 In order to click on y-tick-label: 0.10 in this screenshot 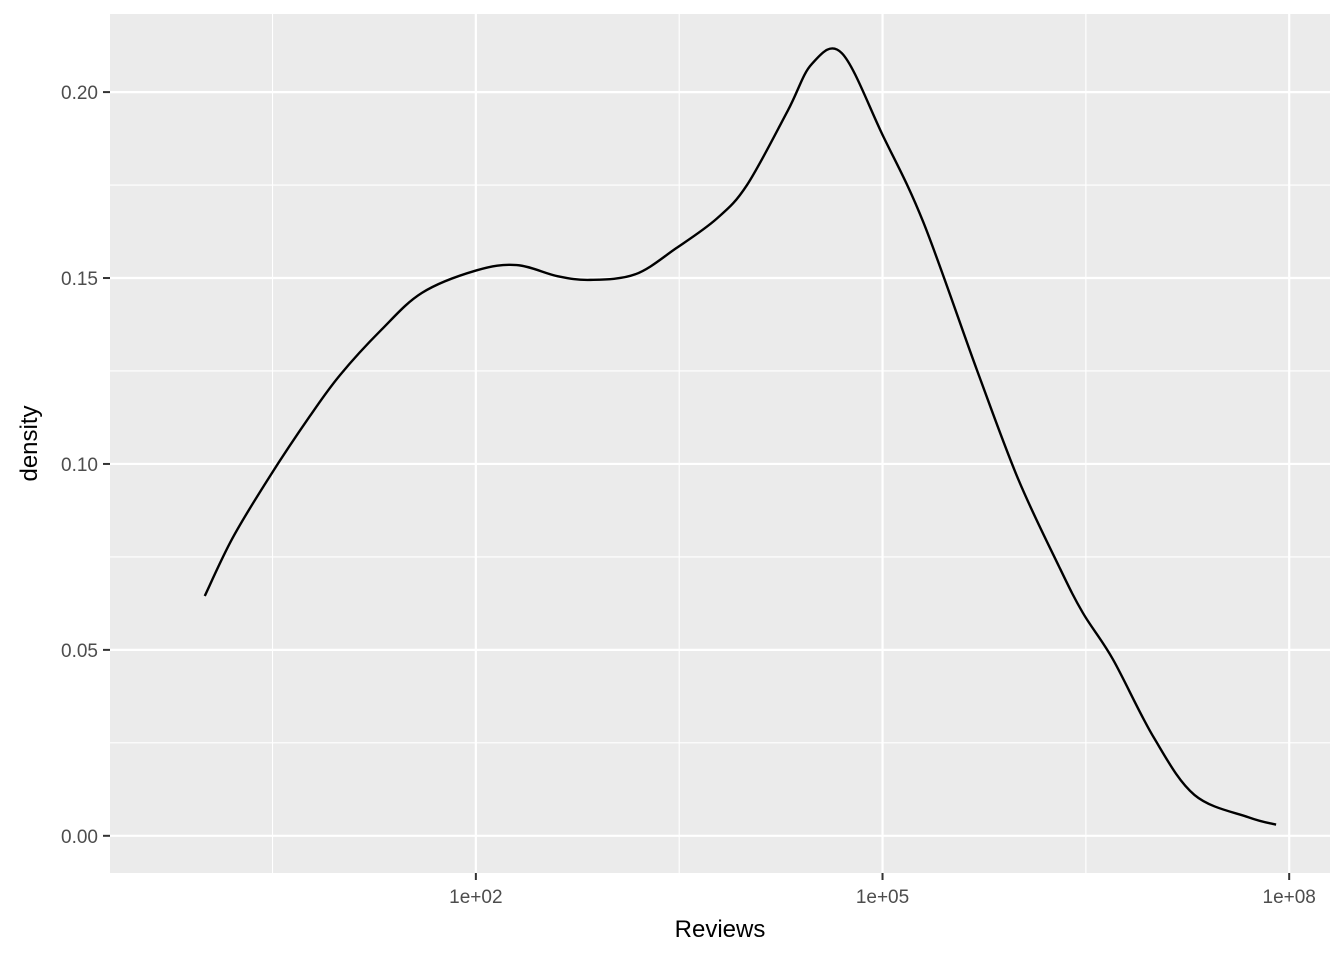, I will do `click(79, 465)`.